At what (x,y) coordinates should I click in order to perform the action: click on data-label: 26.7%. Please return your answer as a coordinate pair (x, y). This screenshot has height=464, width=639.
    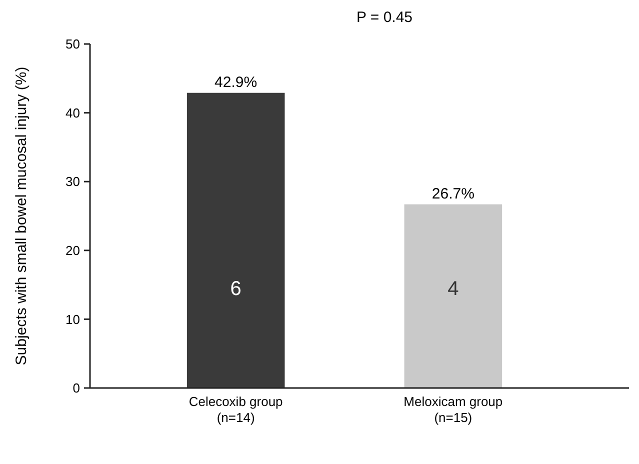
    Looking at the image, I should click on (453, 193).